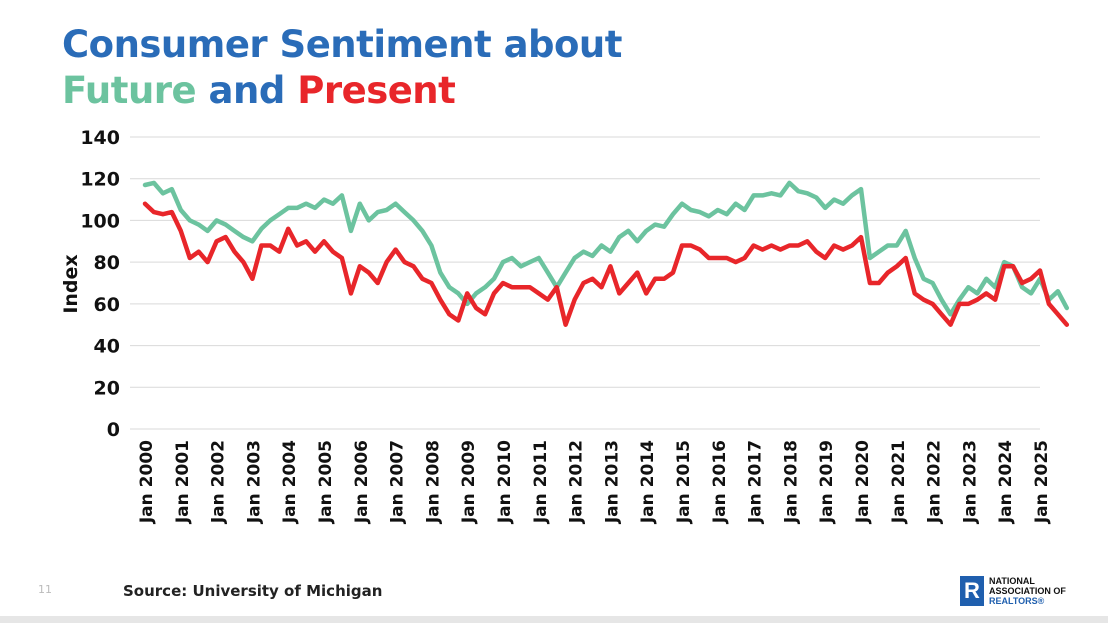  Describe the element at coordinates (863, 482) in the screenshot. I see `x-tick-label: Jan 2020` at that location.